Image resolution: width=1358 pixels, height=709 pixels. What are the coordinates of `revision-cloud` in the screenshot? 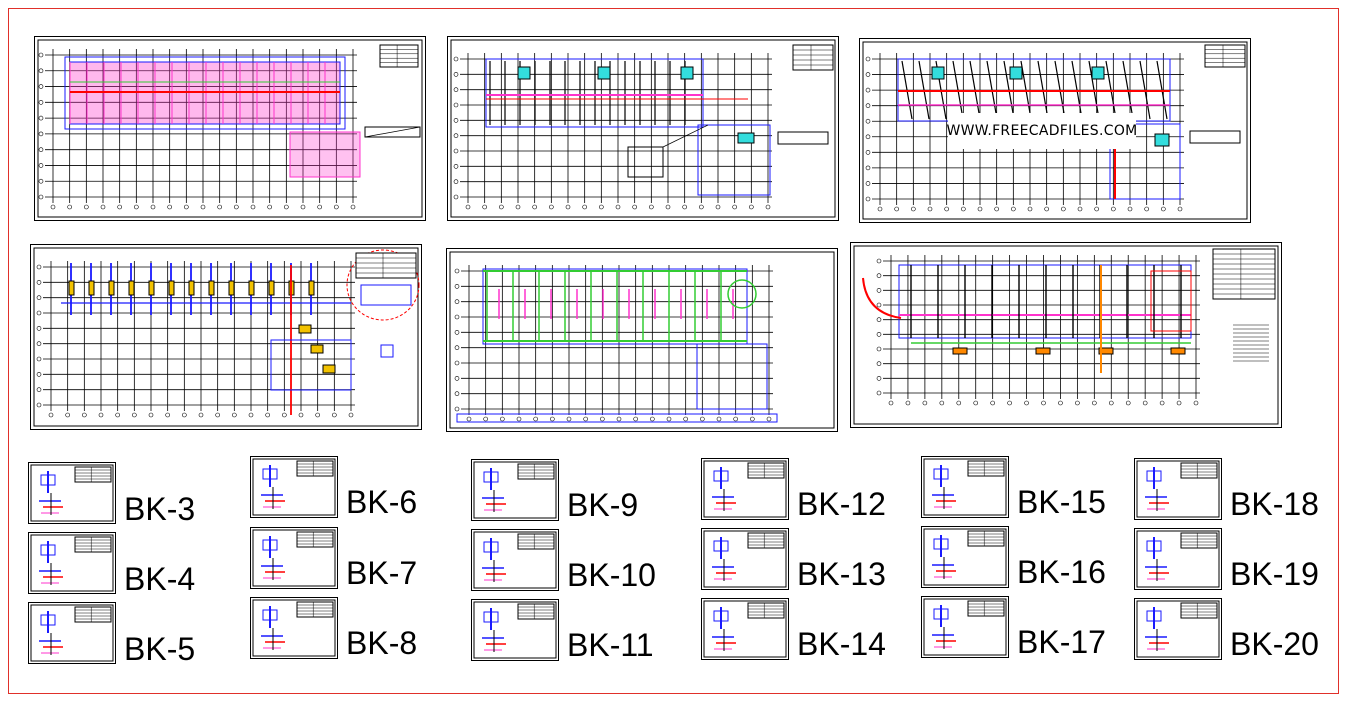 It's located at (383, 285).